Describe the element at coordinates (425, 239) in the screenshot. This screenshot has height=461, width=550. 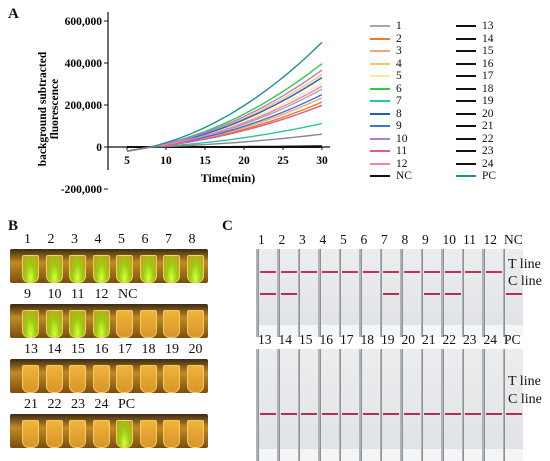
I see `strip-label: 9` at that location.